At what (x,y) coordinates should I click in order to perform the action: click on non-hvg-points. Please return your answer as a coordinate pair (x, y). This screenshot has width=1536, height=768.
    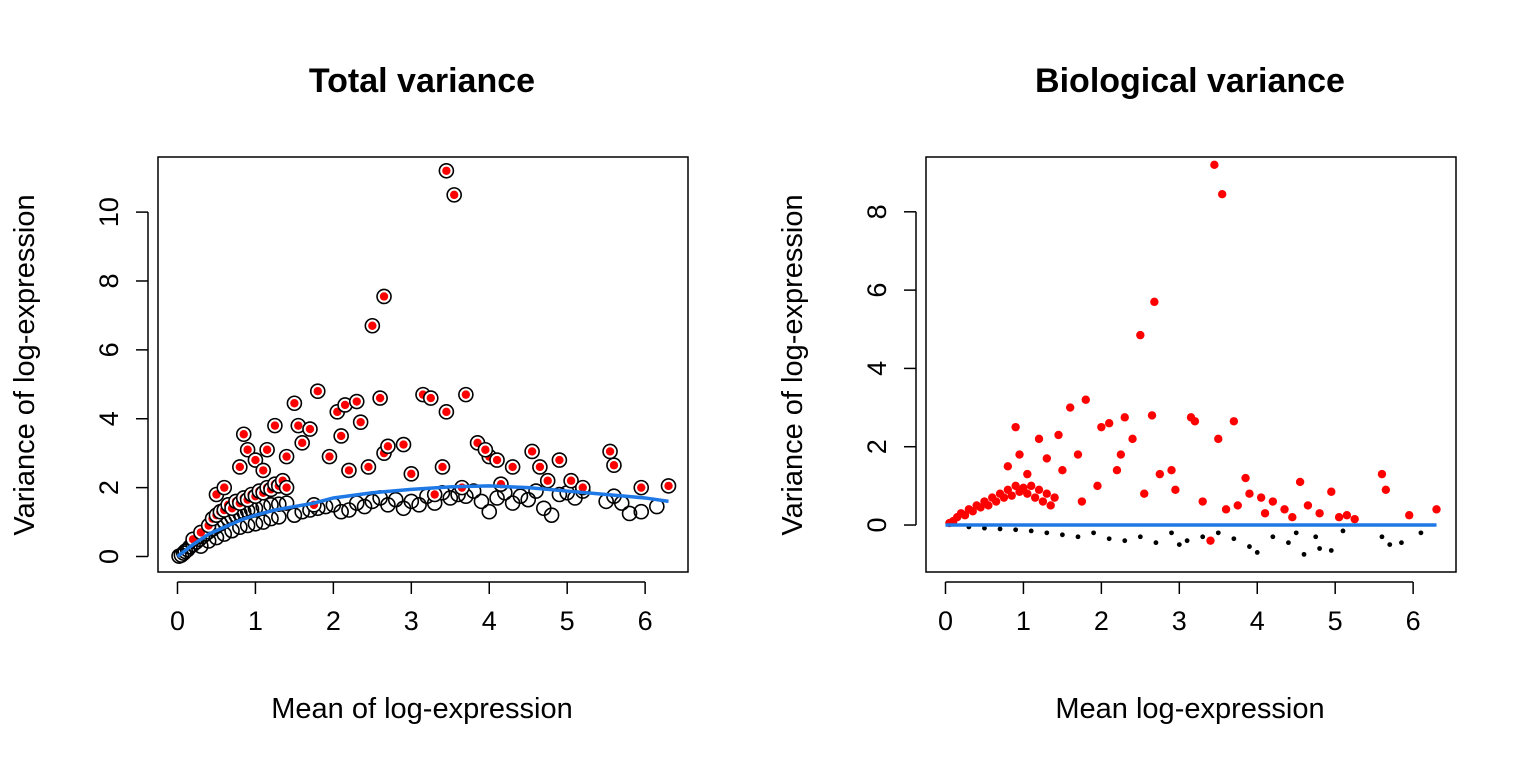
    Looking at the image, I should click on (1195, 540).